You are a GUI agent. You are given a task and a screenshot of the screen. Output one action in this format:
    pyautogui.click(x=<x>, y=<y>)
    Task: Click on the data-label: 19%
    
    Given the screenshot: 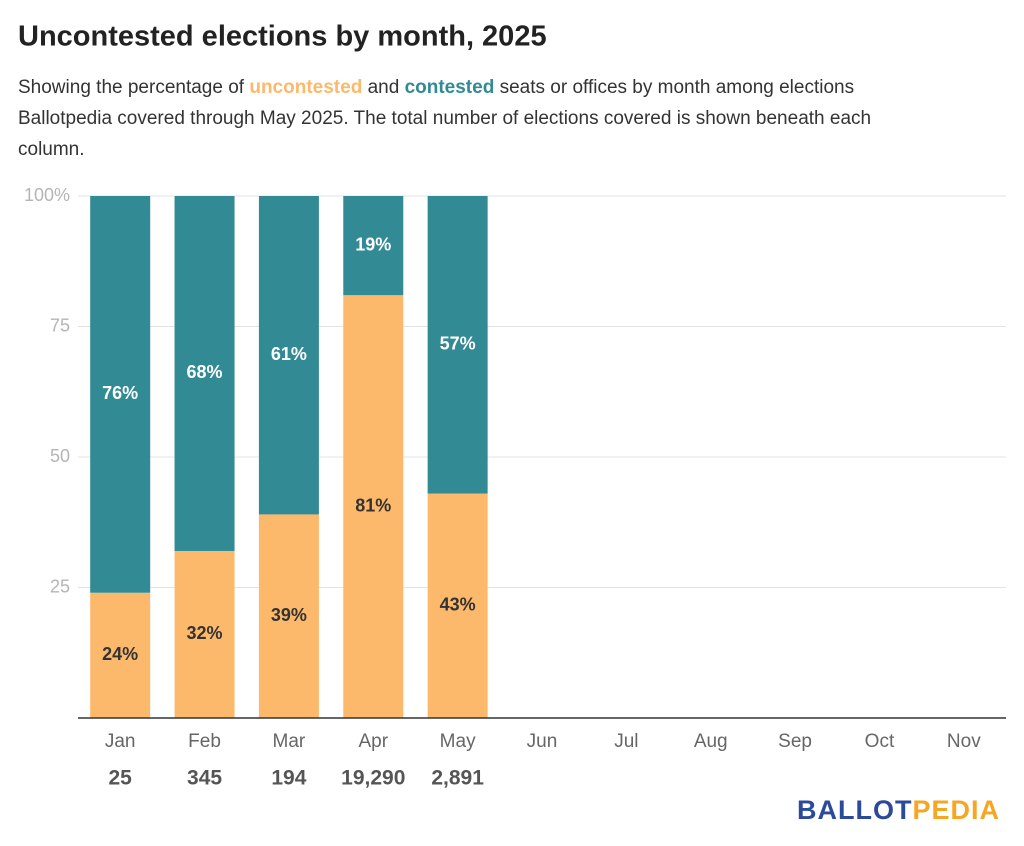 What is the action you would take?
    pyautogui.click(x=373, y=244)
    